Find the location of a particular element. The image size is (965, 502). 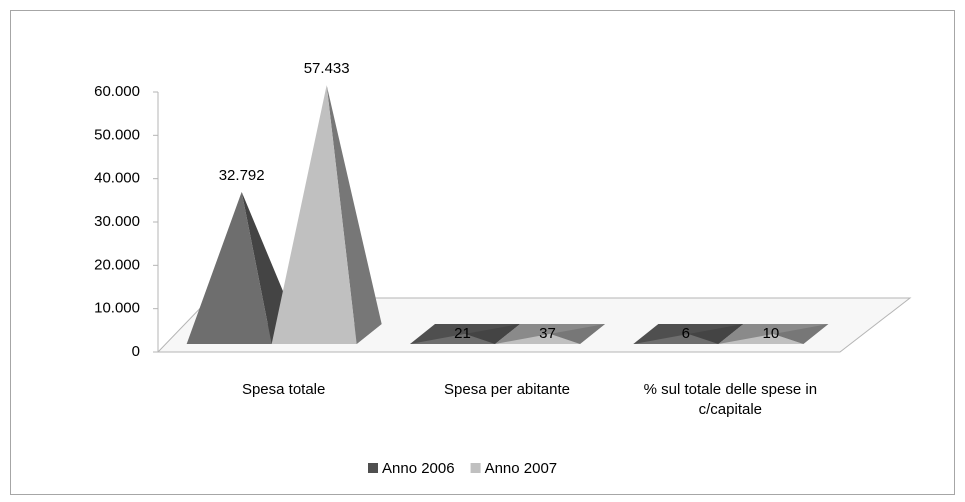

legend-label: Anno 2006 is located at coordinates (418, 468).